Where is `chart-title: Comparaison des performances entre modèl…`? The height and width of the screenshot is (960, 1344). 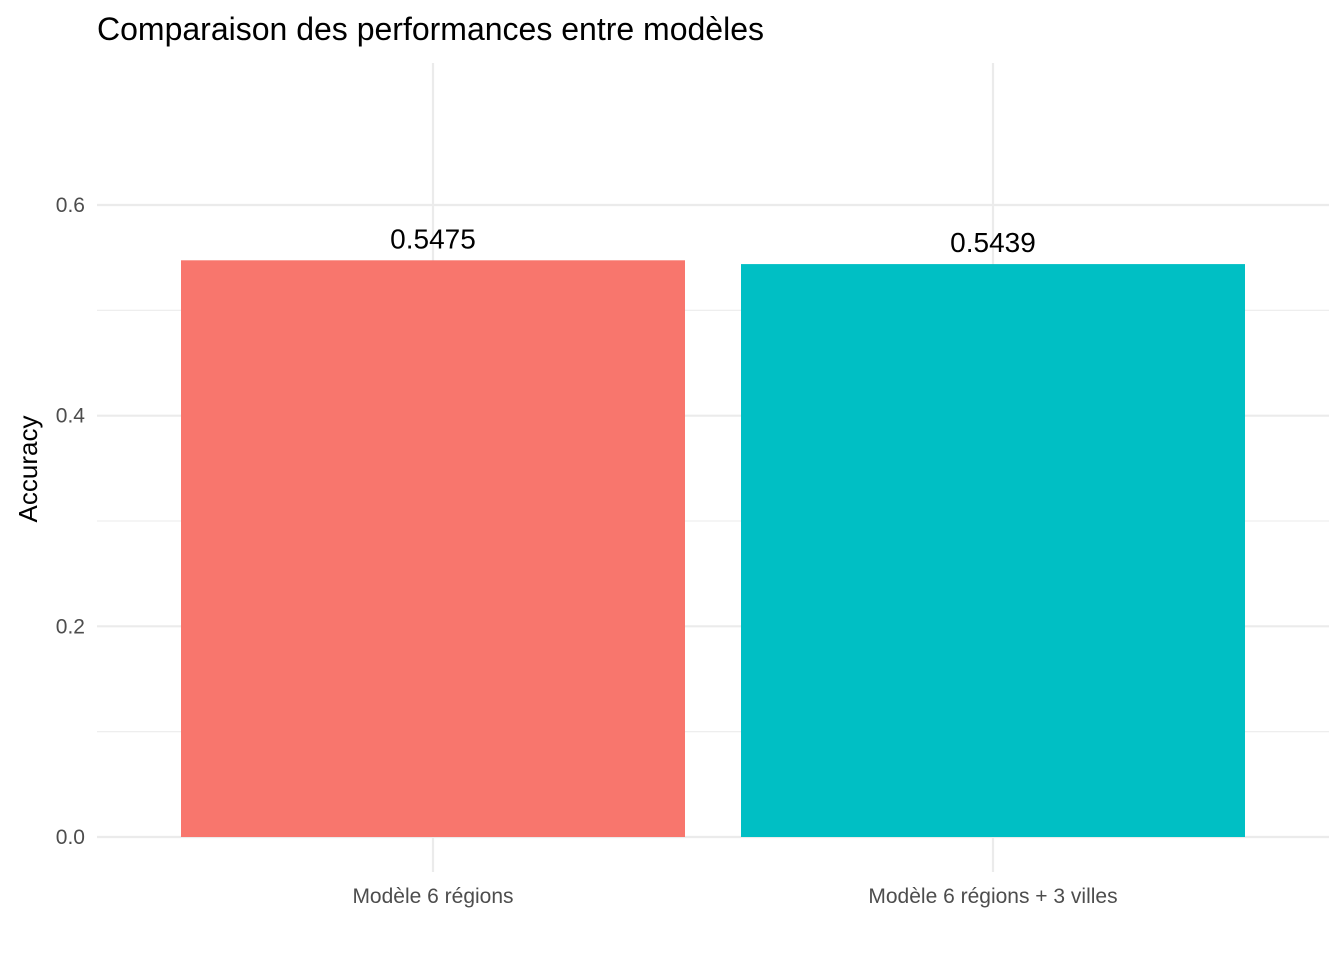 chart-title: Comparaison des performances entre modèl… is located at coordinates (430, 29).